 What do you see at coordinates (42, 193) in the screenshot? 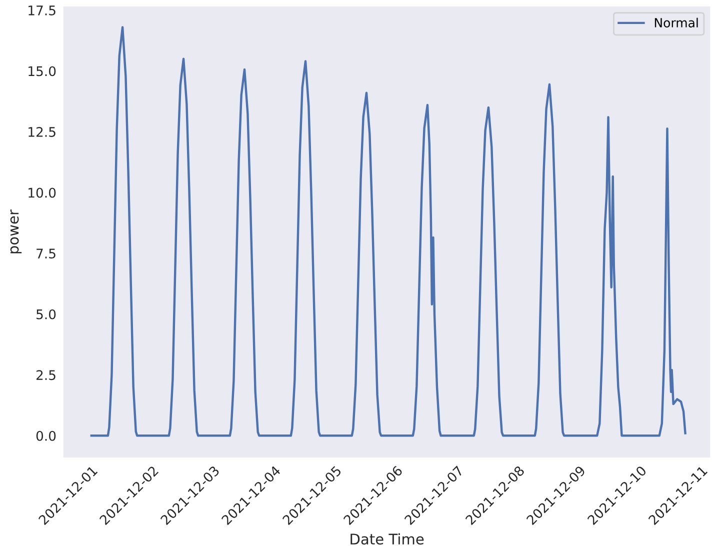
I see `y-tick-label: 10.0` at bounding box center [42, 193].